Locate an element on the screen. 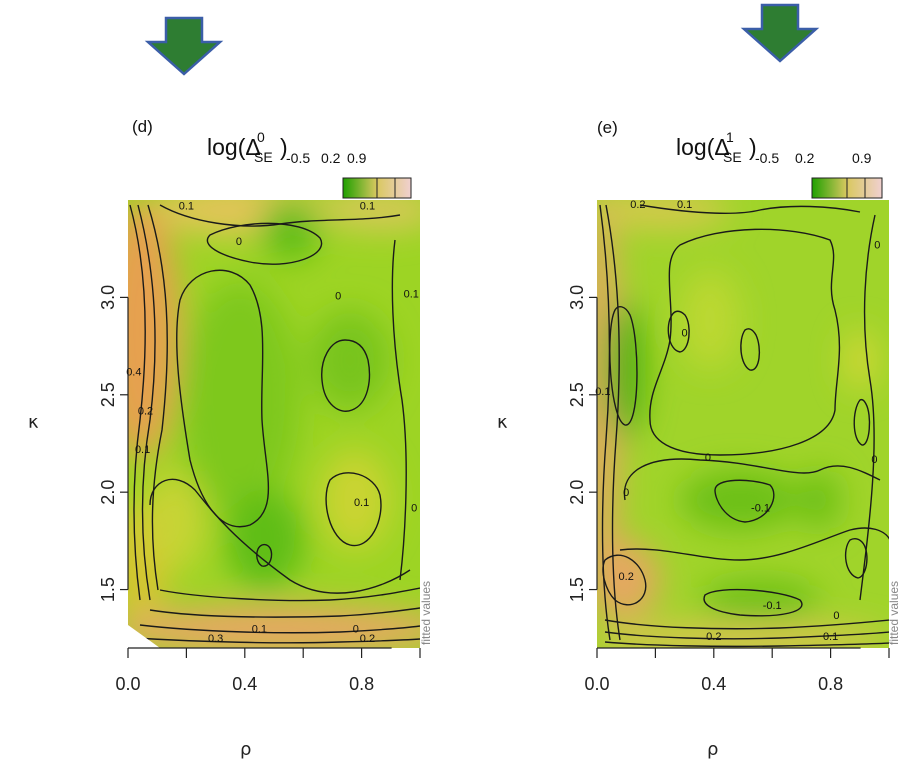 The image size is (898, 762). legend-ticks-d: -0.5 0.2 0.9 is located at coordinates (326, 158).